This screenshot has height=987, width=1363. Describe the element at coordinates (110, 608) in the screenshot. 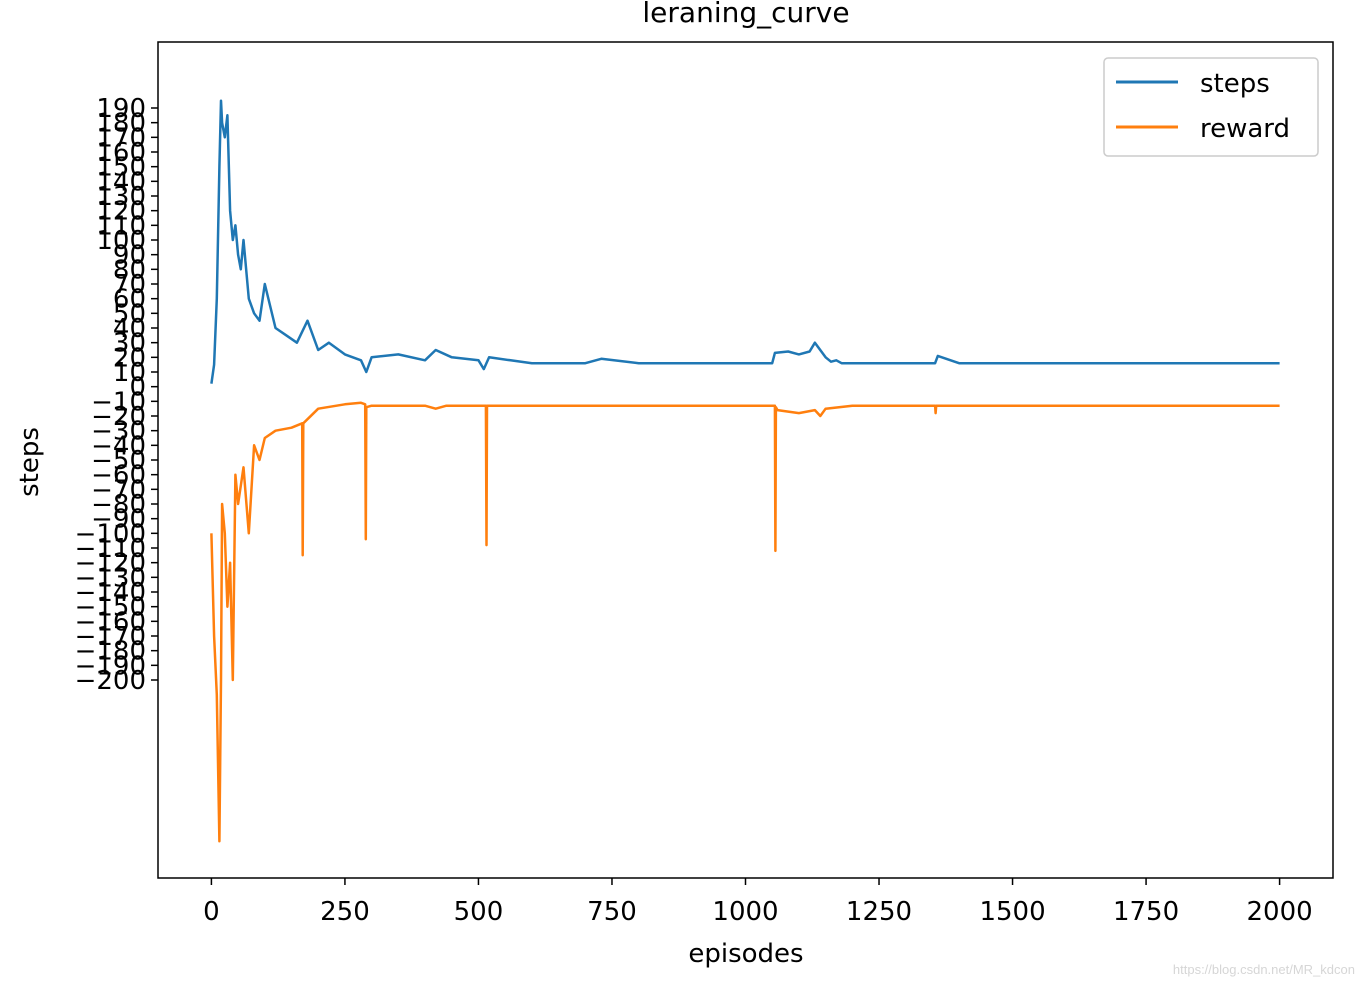

I see `y-tick-label: −150` at that location.